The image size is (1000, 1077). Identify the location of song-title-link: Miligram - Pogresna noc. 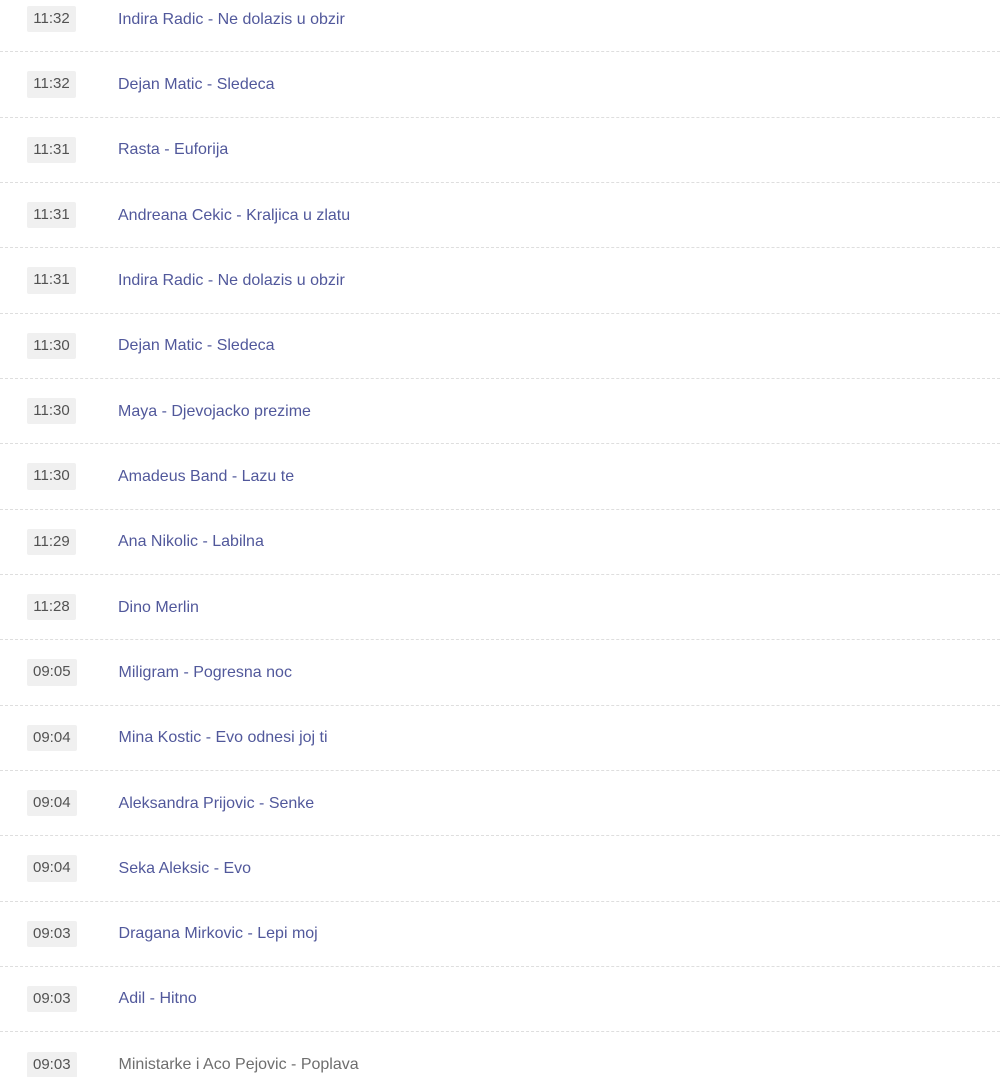
(205, 672).